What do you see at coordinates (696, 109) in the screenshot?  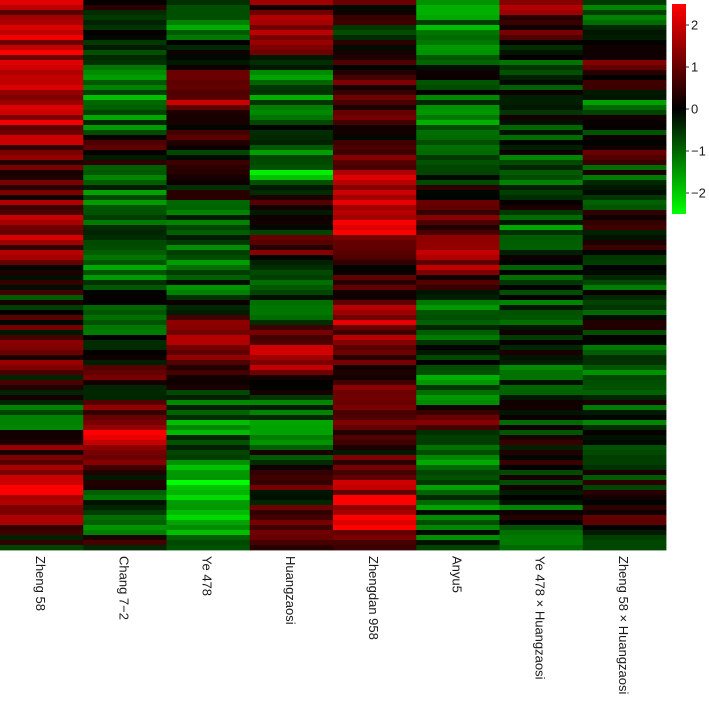 I see `legend-ticks: 2 1 0 −1 −2` at bounding box center [696, 109].